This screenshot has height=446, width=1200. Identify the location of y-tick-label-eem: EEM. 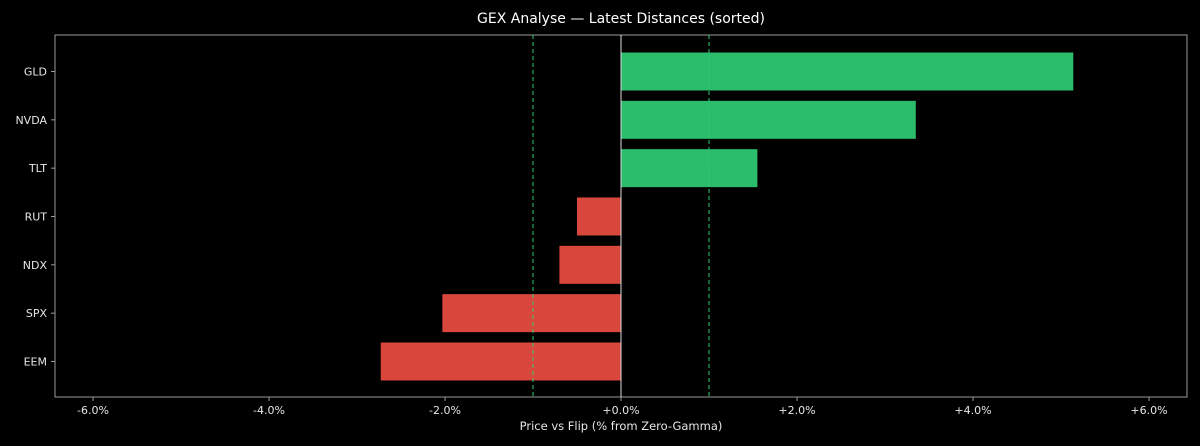
(35, 361).